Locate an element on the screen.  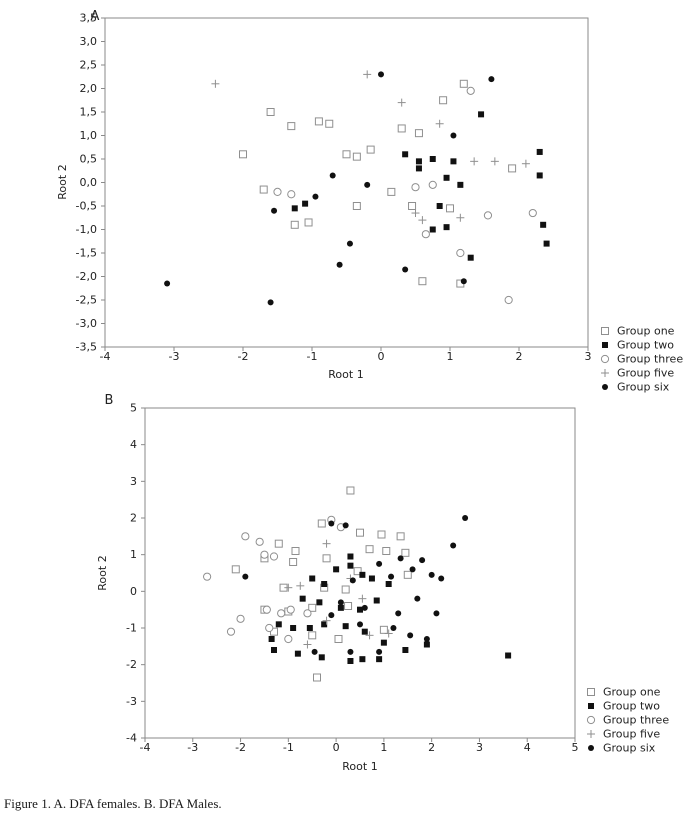
y-tick-label: 1,0 is located at coordinates (89, 135).